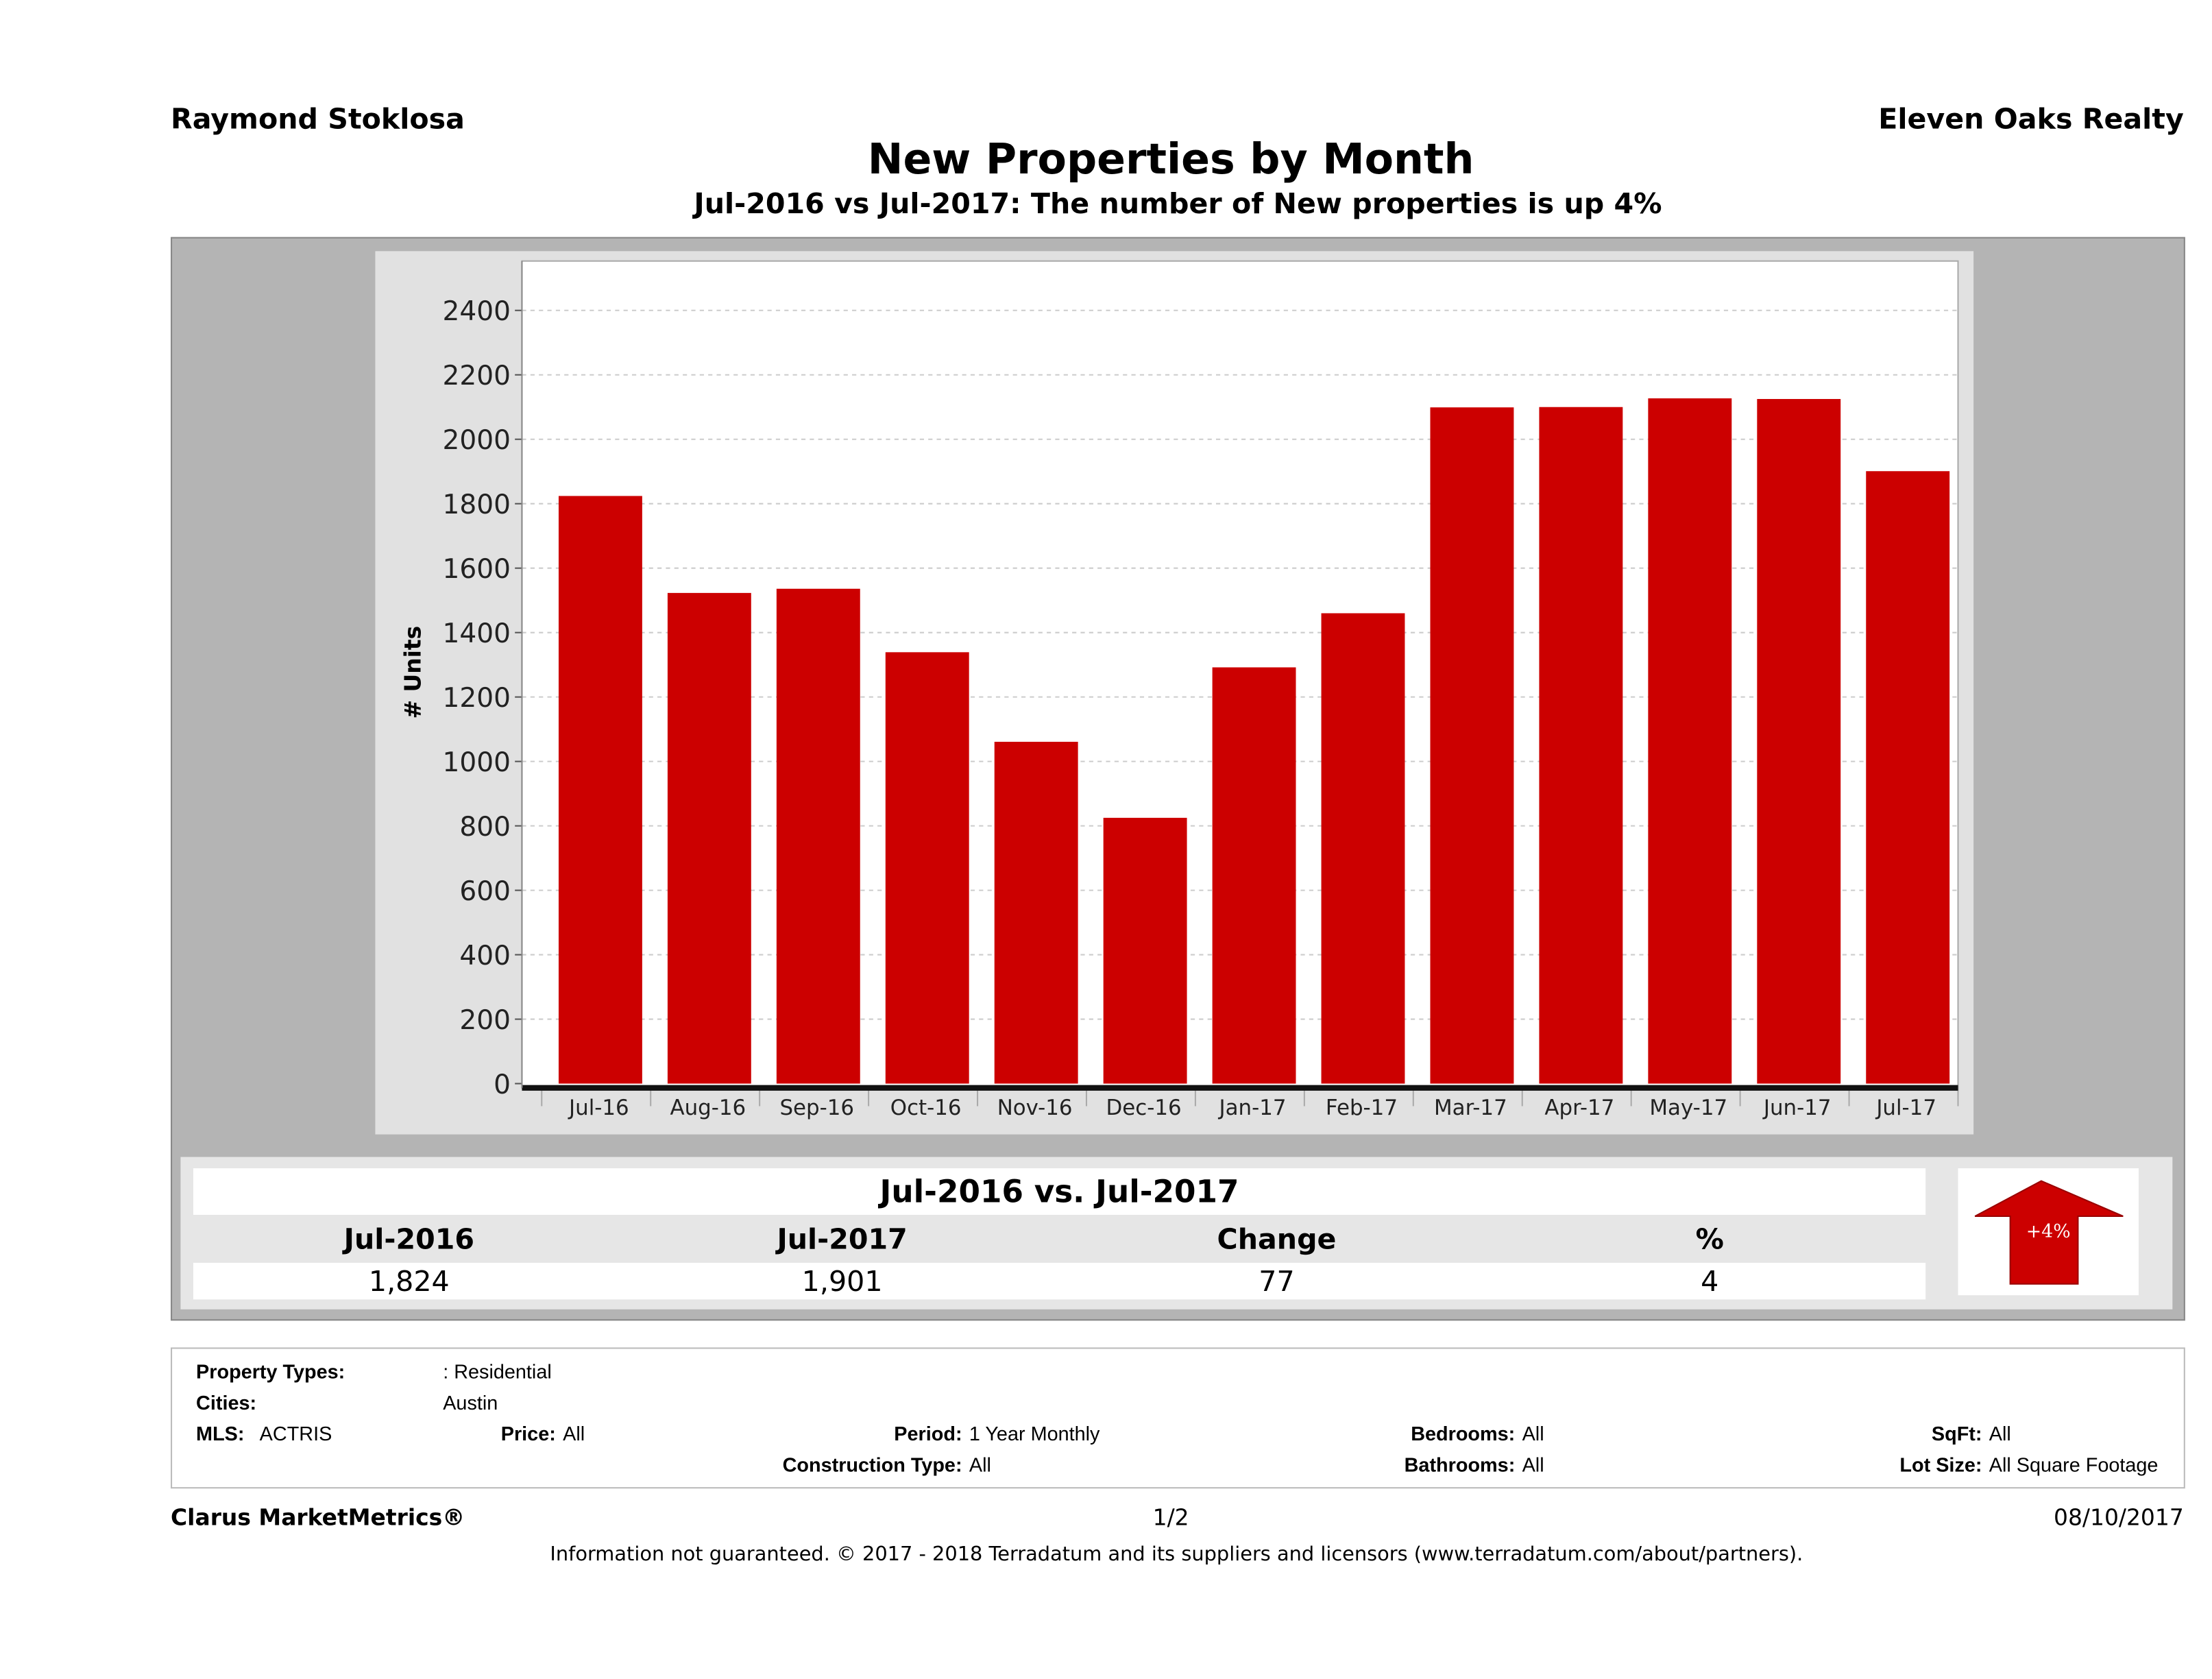 Image resolution: width=2212 pixels, height=1679 pixels. I want to click on filter-label: Property Types:, so click(270, 1371).